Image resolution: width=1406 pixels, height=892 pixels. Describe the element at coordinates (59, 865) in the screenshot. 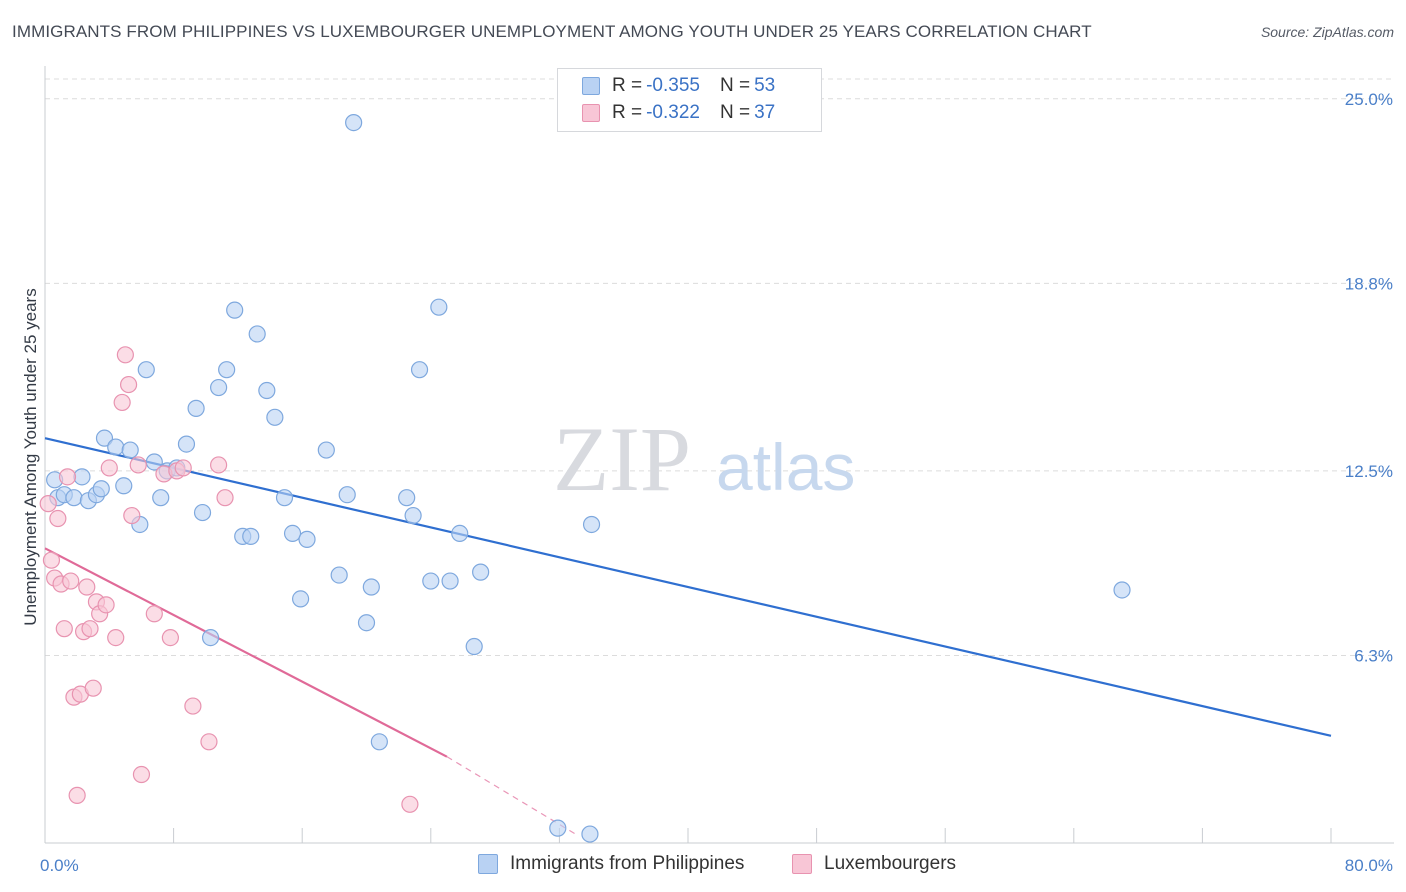

I see `x-tick-label: 0.0%` at that location.